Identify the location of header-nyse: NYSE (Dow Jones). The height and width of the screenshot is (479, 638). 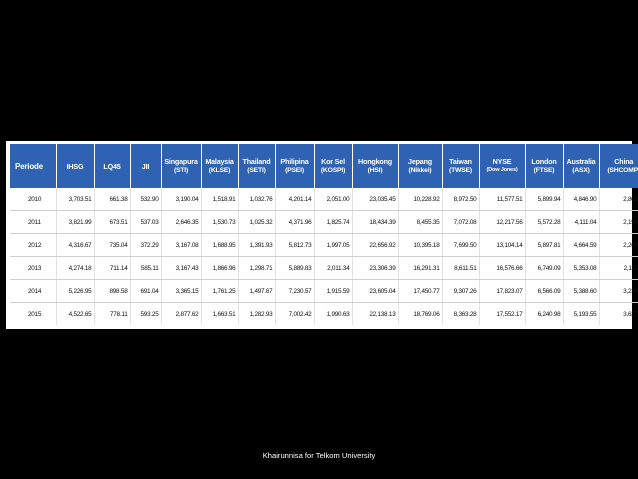
(502, 166).